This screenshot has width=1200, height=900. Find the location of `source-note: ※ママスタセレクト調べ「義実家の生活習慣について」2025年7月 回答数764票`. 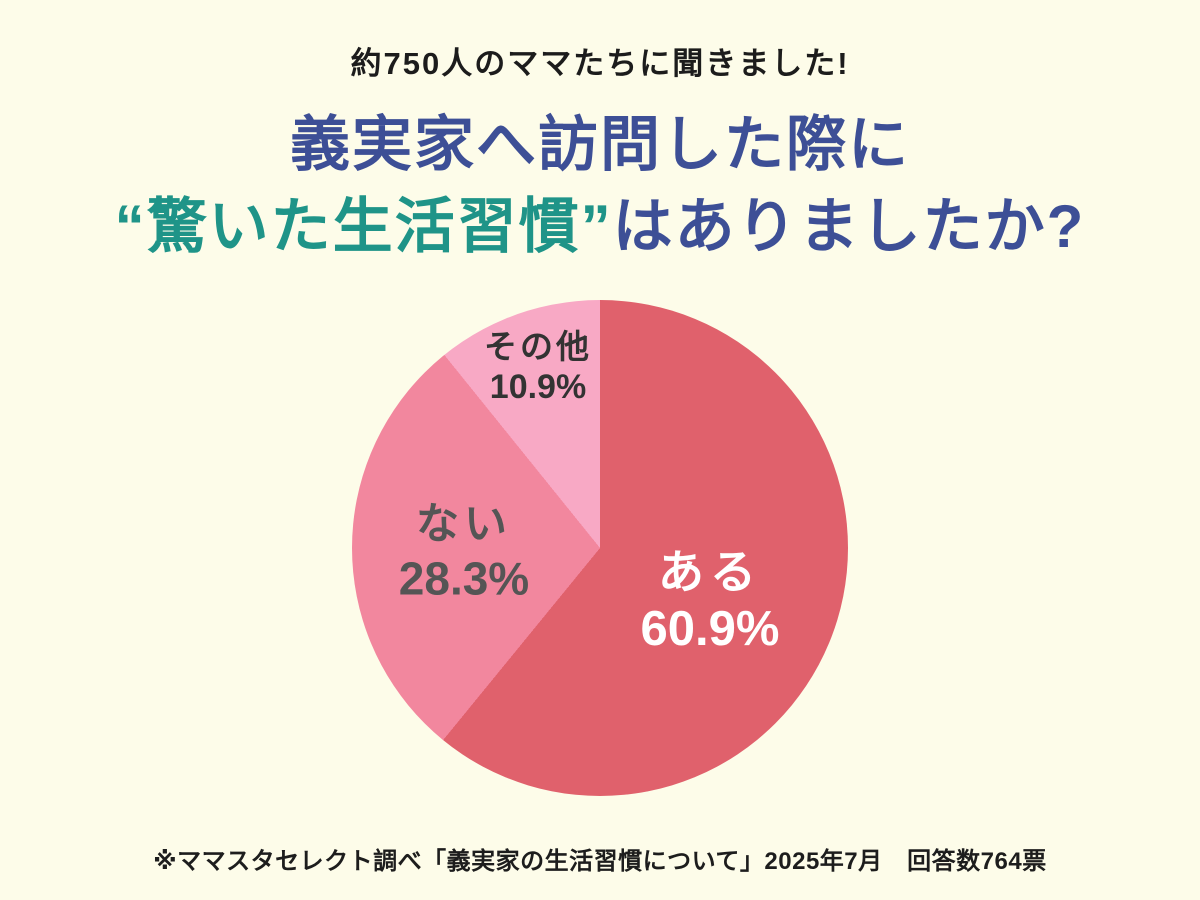

source-note: ※ママスタセレクト調べ「義実家の生活習慣について」2025年7月 回答数764票 is located at coordinates (600, 861).